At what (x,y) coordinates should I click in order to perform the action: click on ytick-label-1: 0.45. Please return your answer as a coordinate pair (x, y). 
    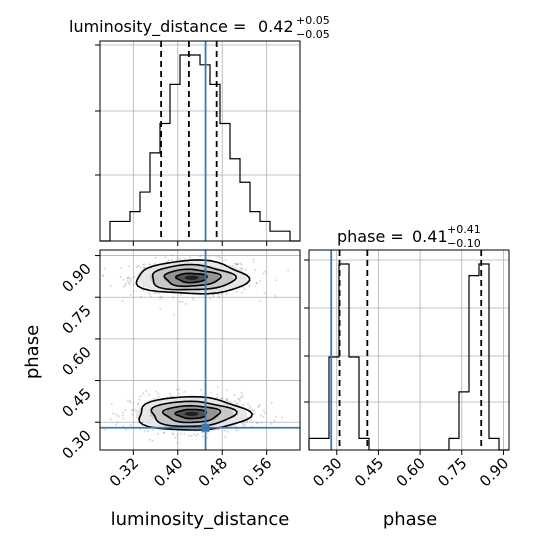
    Looking at the image, I should click on (76, 403).